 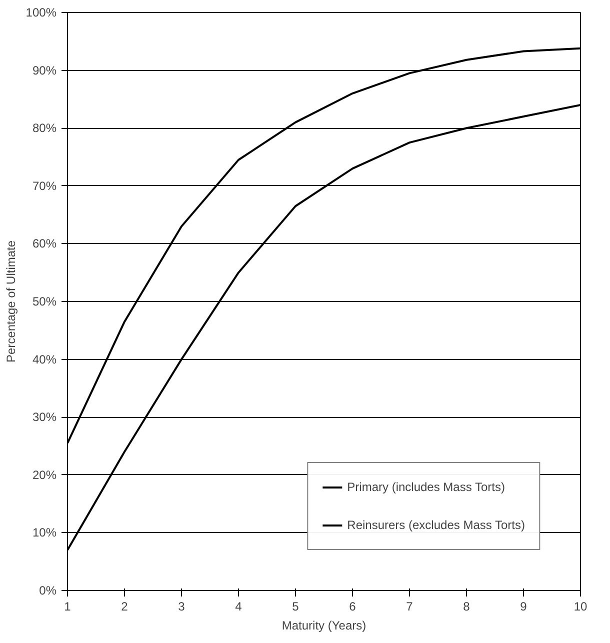 What do you see at coordinates (44, 475) in the screenshot?
I see `y-tick-label: 20%` at bounding box center [44, 475].